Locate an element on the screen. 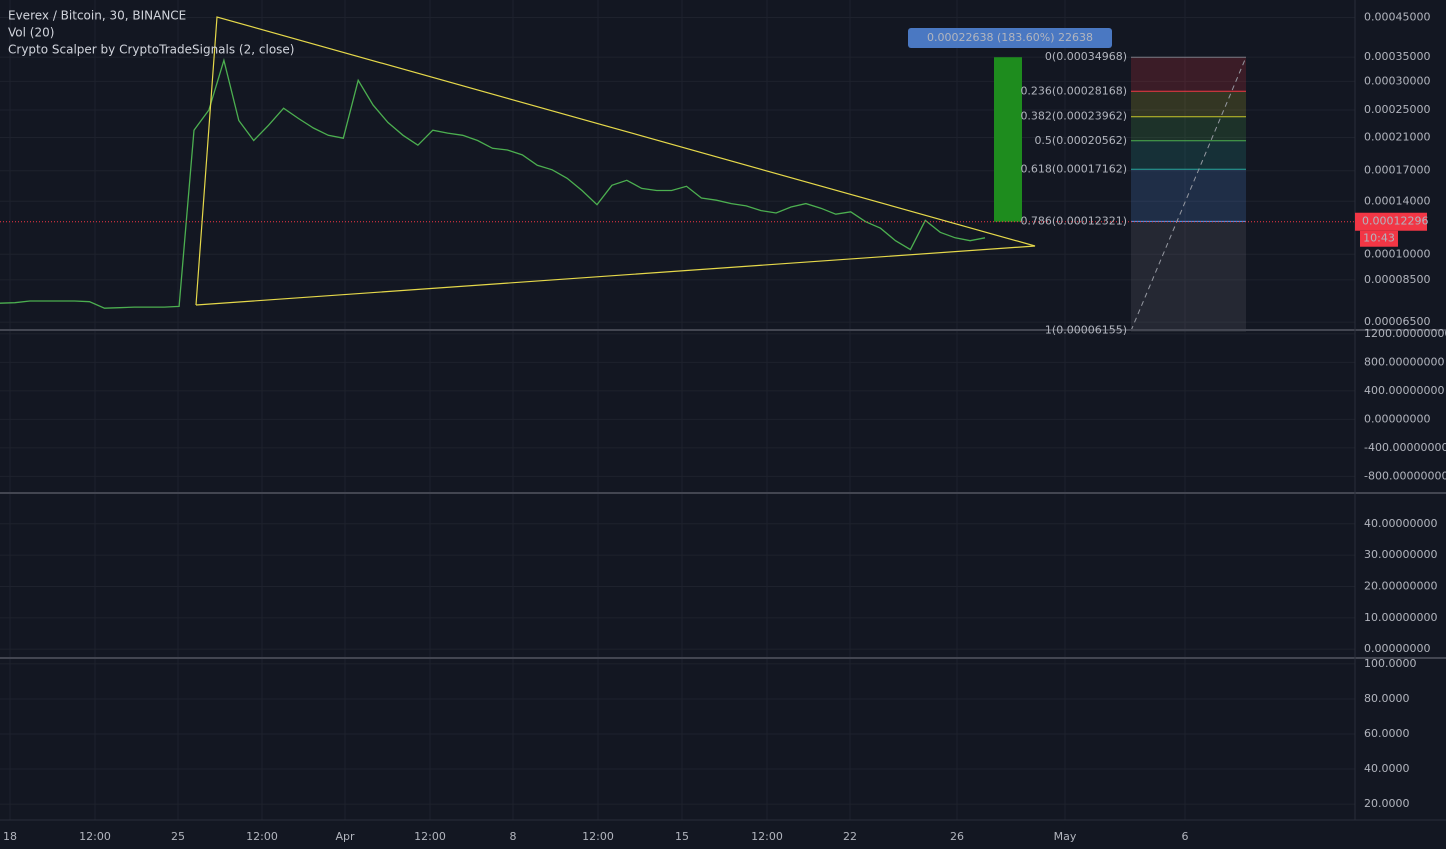 The image size is (1446, 849). fib-label: 0.618(0.00017162) is located at coordinates (1073, 168).